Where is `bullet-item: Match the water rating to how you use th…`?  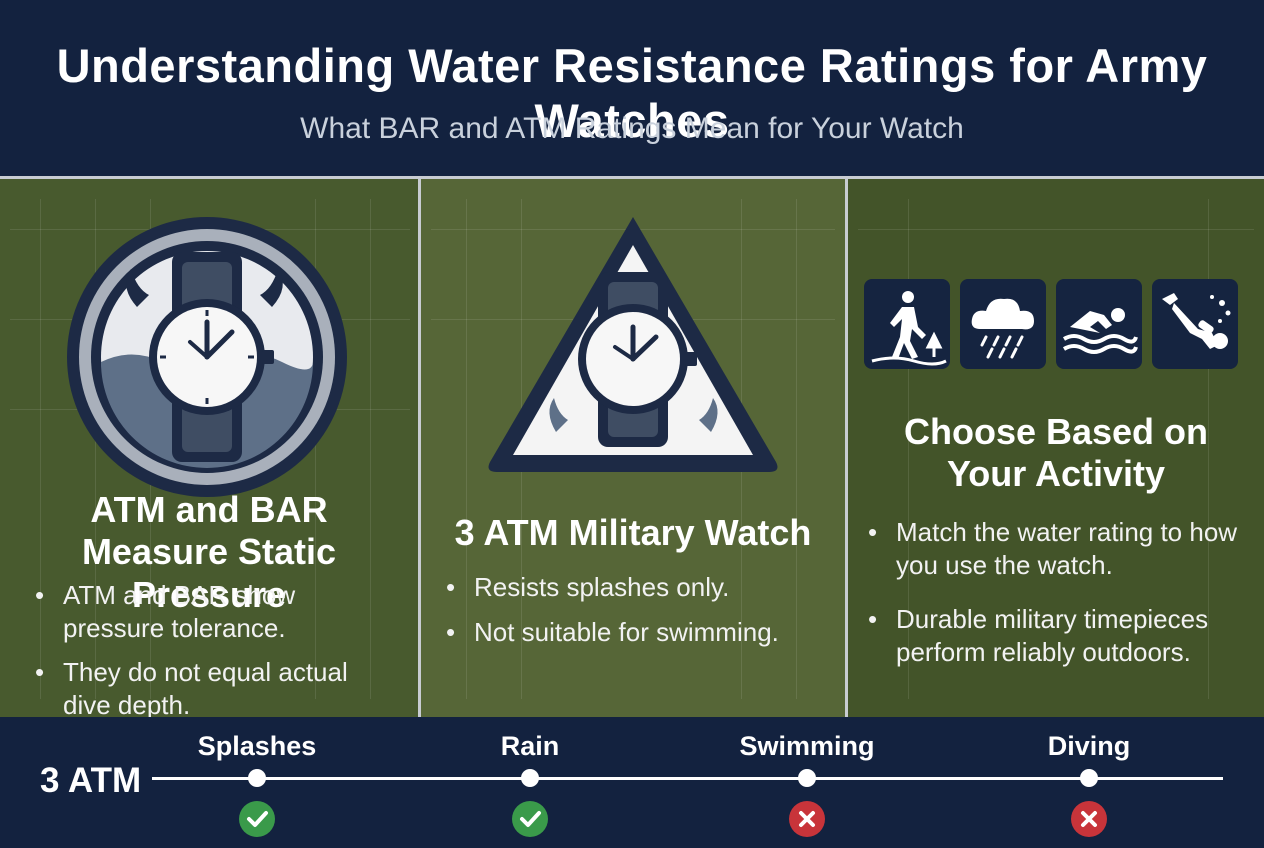
bullet-item: Match the water rating to how you use th… is located at coordinates (1058, 548).